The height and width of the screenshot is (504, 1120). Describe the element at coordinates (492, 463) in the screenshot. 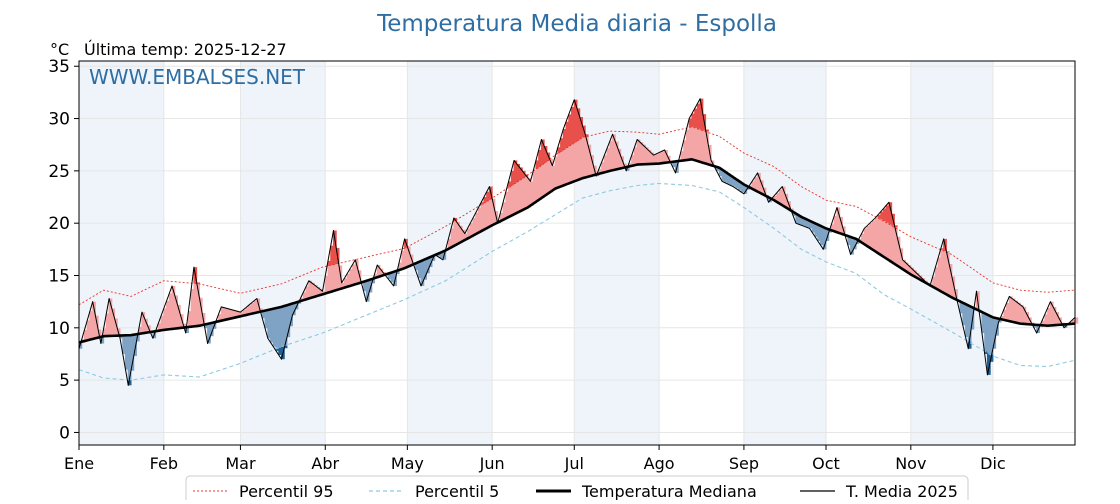

I see `x-tick-label: Jun` at that location.